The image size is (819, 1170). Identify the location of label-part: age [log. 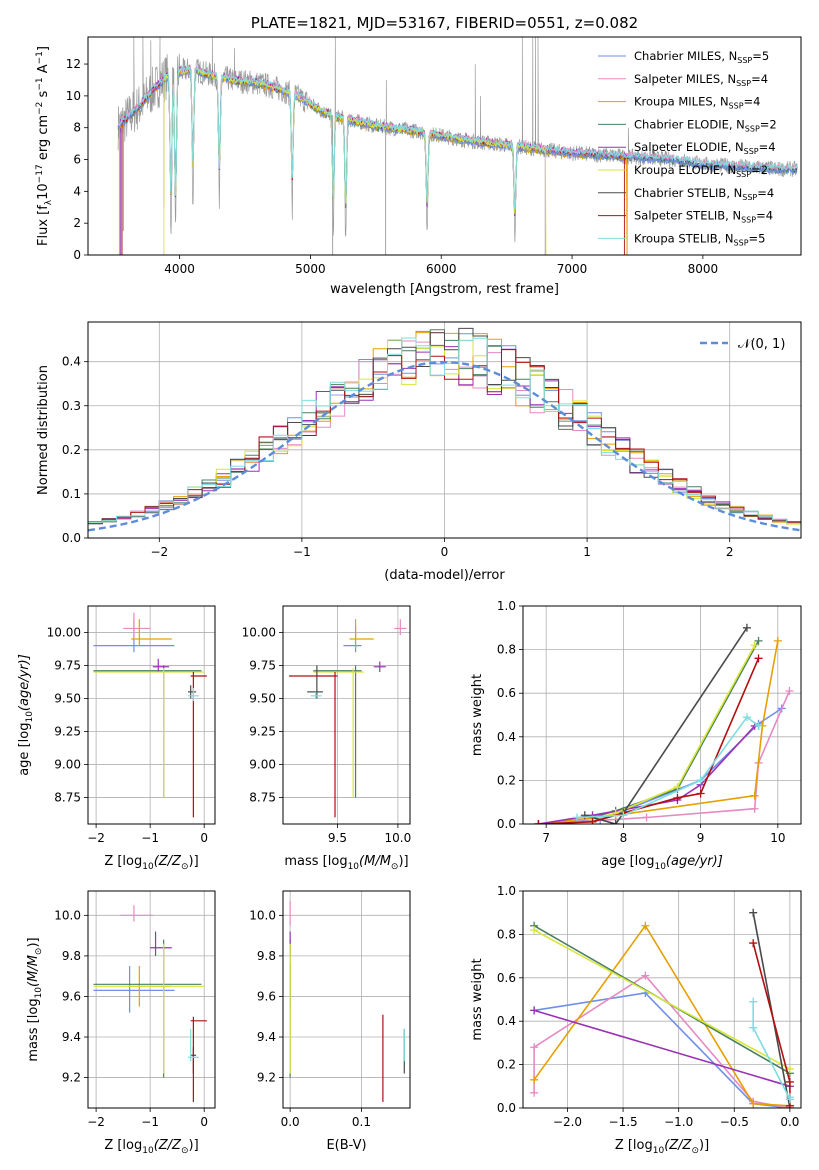
(627, 861).